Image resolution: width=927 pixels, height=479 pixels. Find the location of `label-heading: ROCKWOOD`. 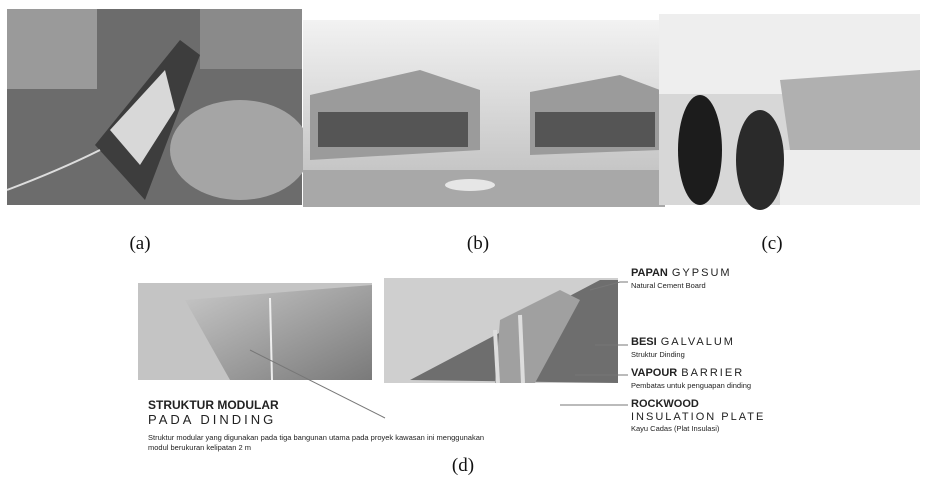

label-heading: ROCKWOOD is located at coordinates (665, 404).